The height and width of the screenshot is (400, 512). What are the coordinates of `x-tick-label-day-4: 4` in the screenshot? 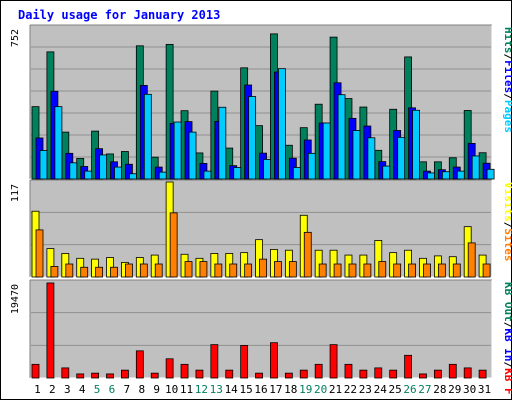 It's located at (82, 389).